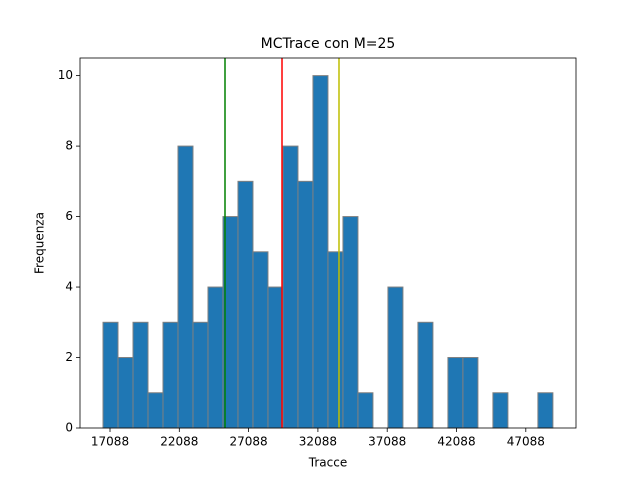  I want to click on x-tick-label: 17088, so click(110, 442).